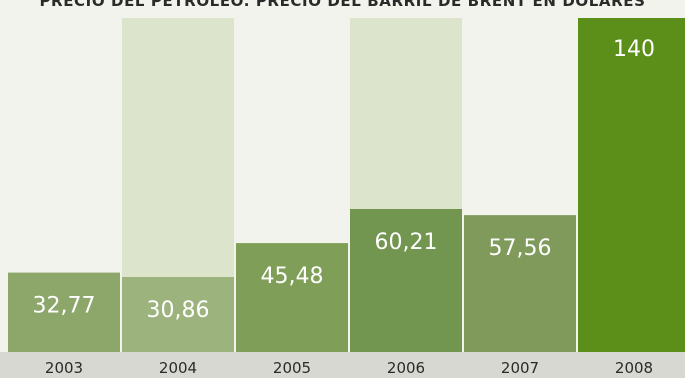  I want to click on bar-2008, so click(631, 185).